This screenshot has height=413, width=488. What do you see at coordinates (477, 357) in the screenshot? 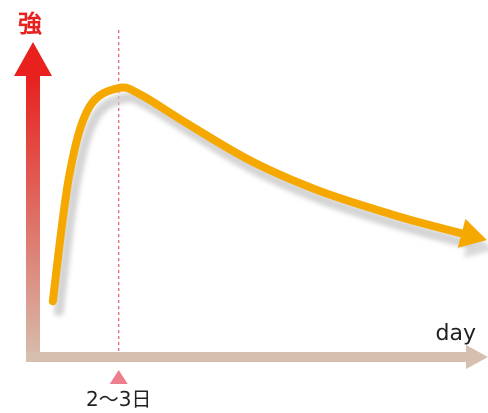
I see `x-axis-arrowhead` at bounding box center [477, 357].